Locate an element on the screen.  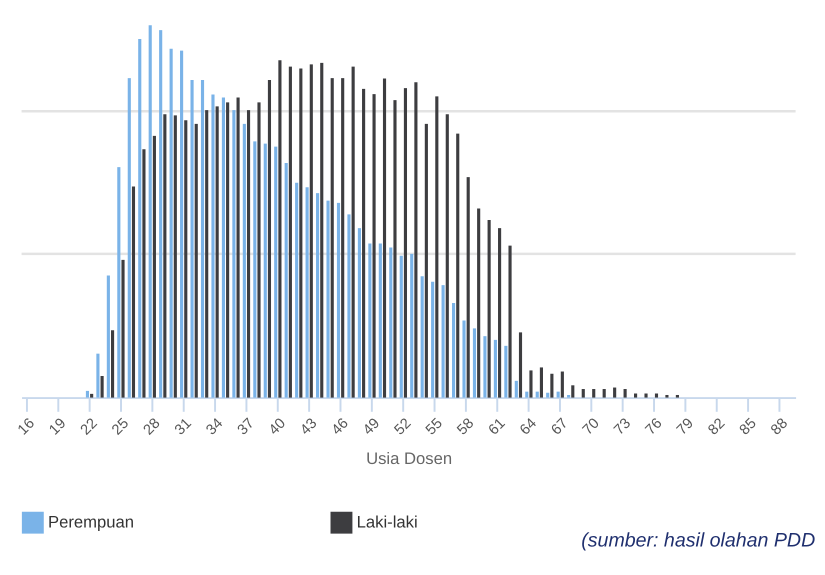
x-tick-label: 31 is located at coordinates (183, 427).